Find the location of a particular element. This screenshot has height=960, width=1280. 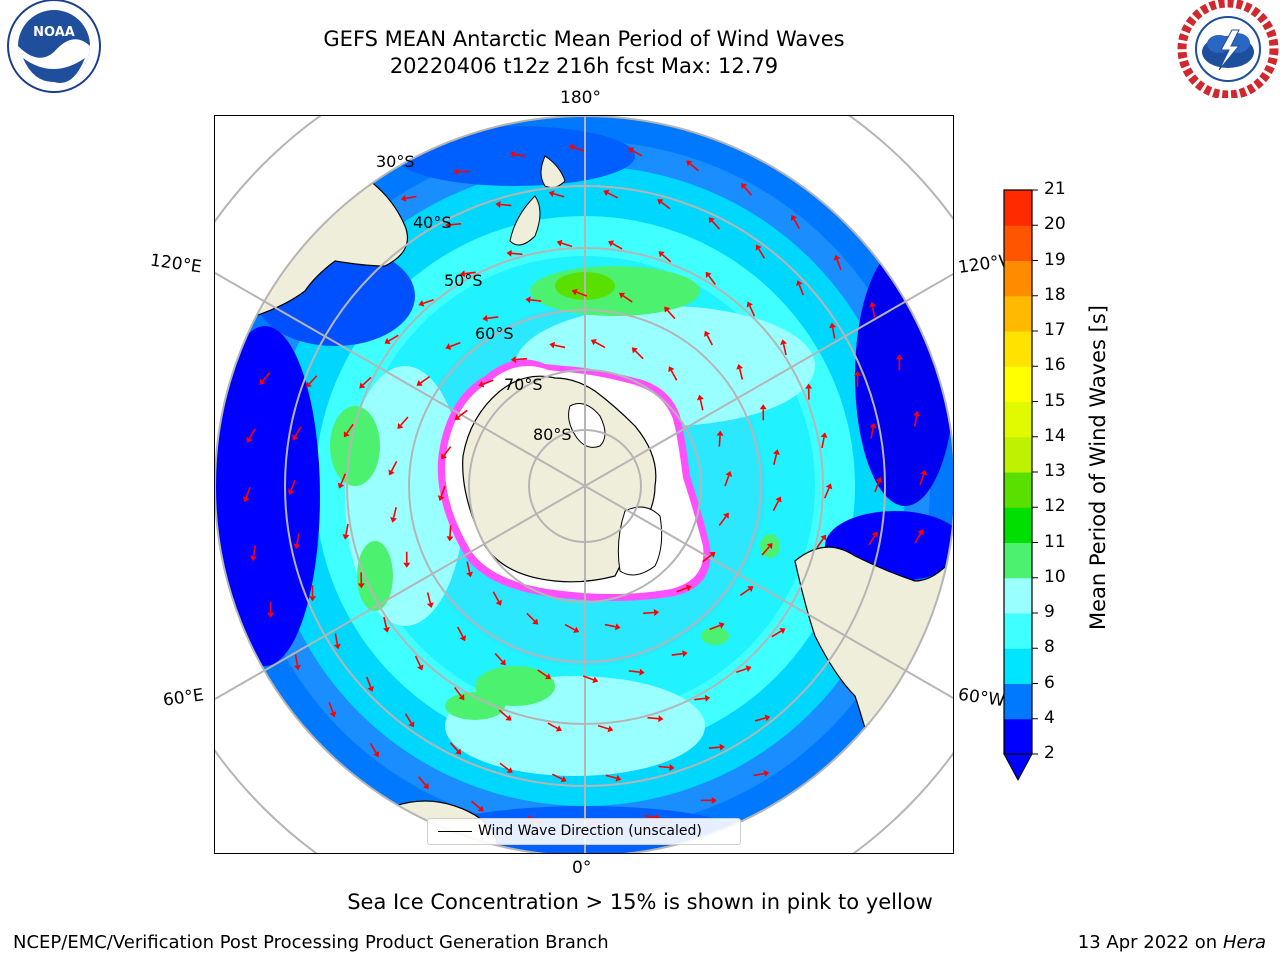

madagascar-land is located at coordinates (265, 788).